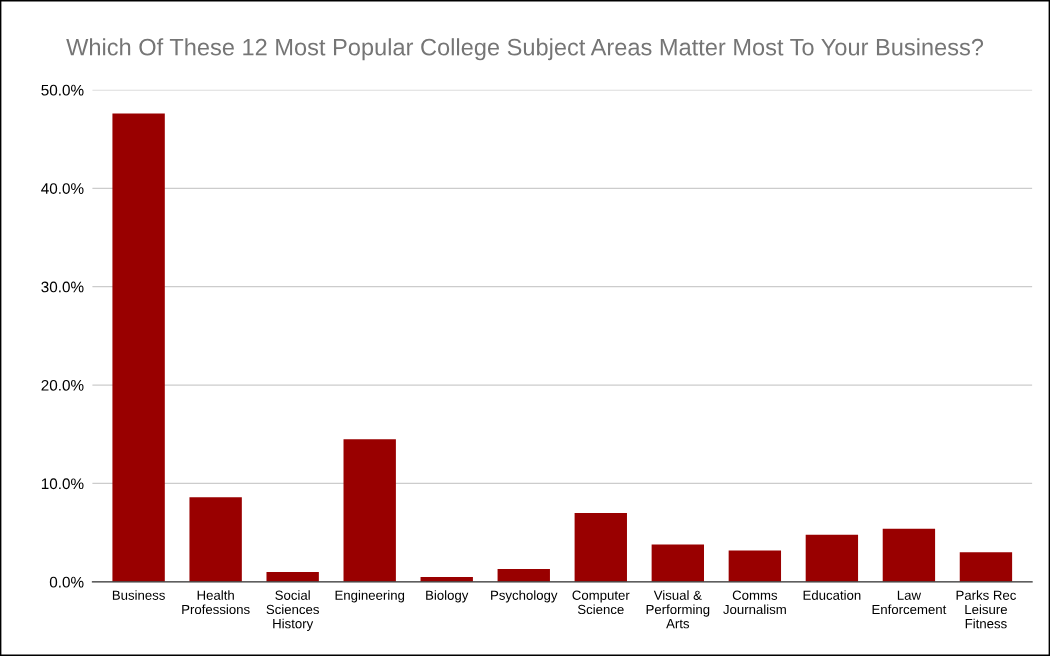 The height and width of the screenshot is (656, 1050). I want to click on y-tick-label: 30.0%, so click(62, 287).